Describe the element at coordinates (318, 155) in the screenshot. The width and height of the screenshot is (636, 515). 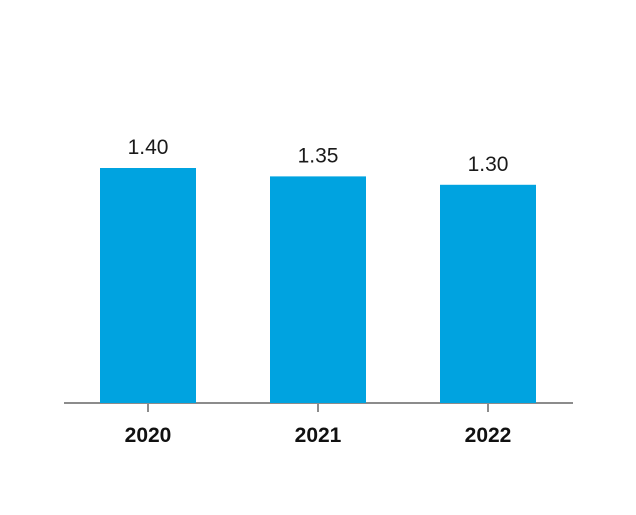
I see `data-label-2021: 1.35` at that location.